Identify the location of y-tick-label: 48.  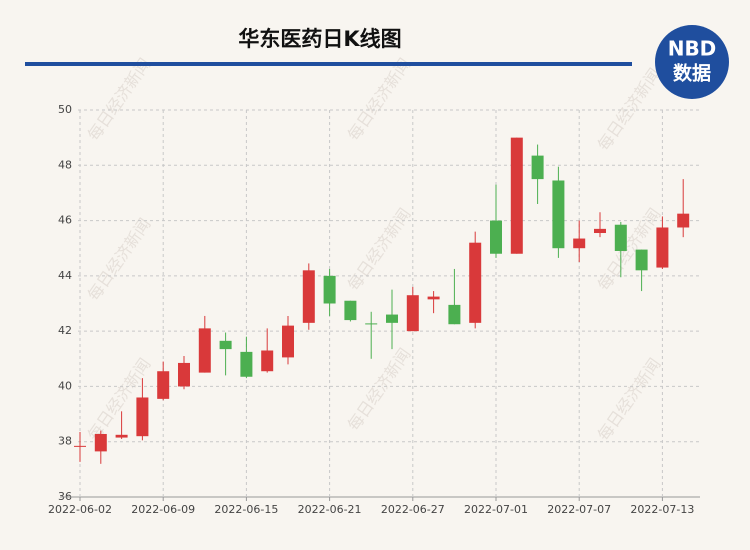
(65, 164).